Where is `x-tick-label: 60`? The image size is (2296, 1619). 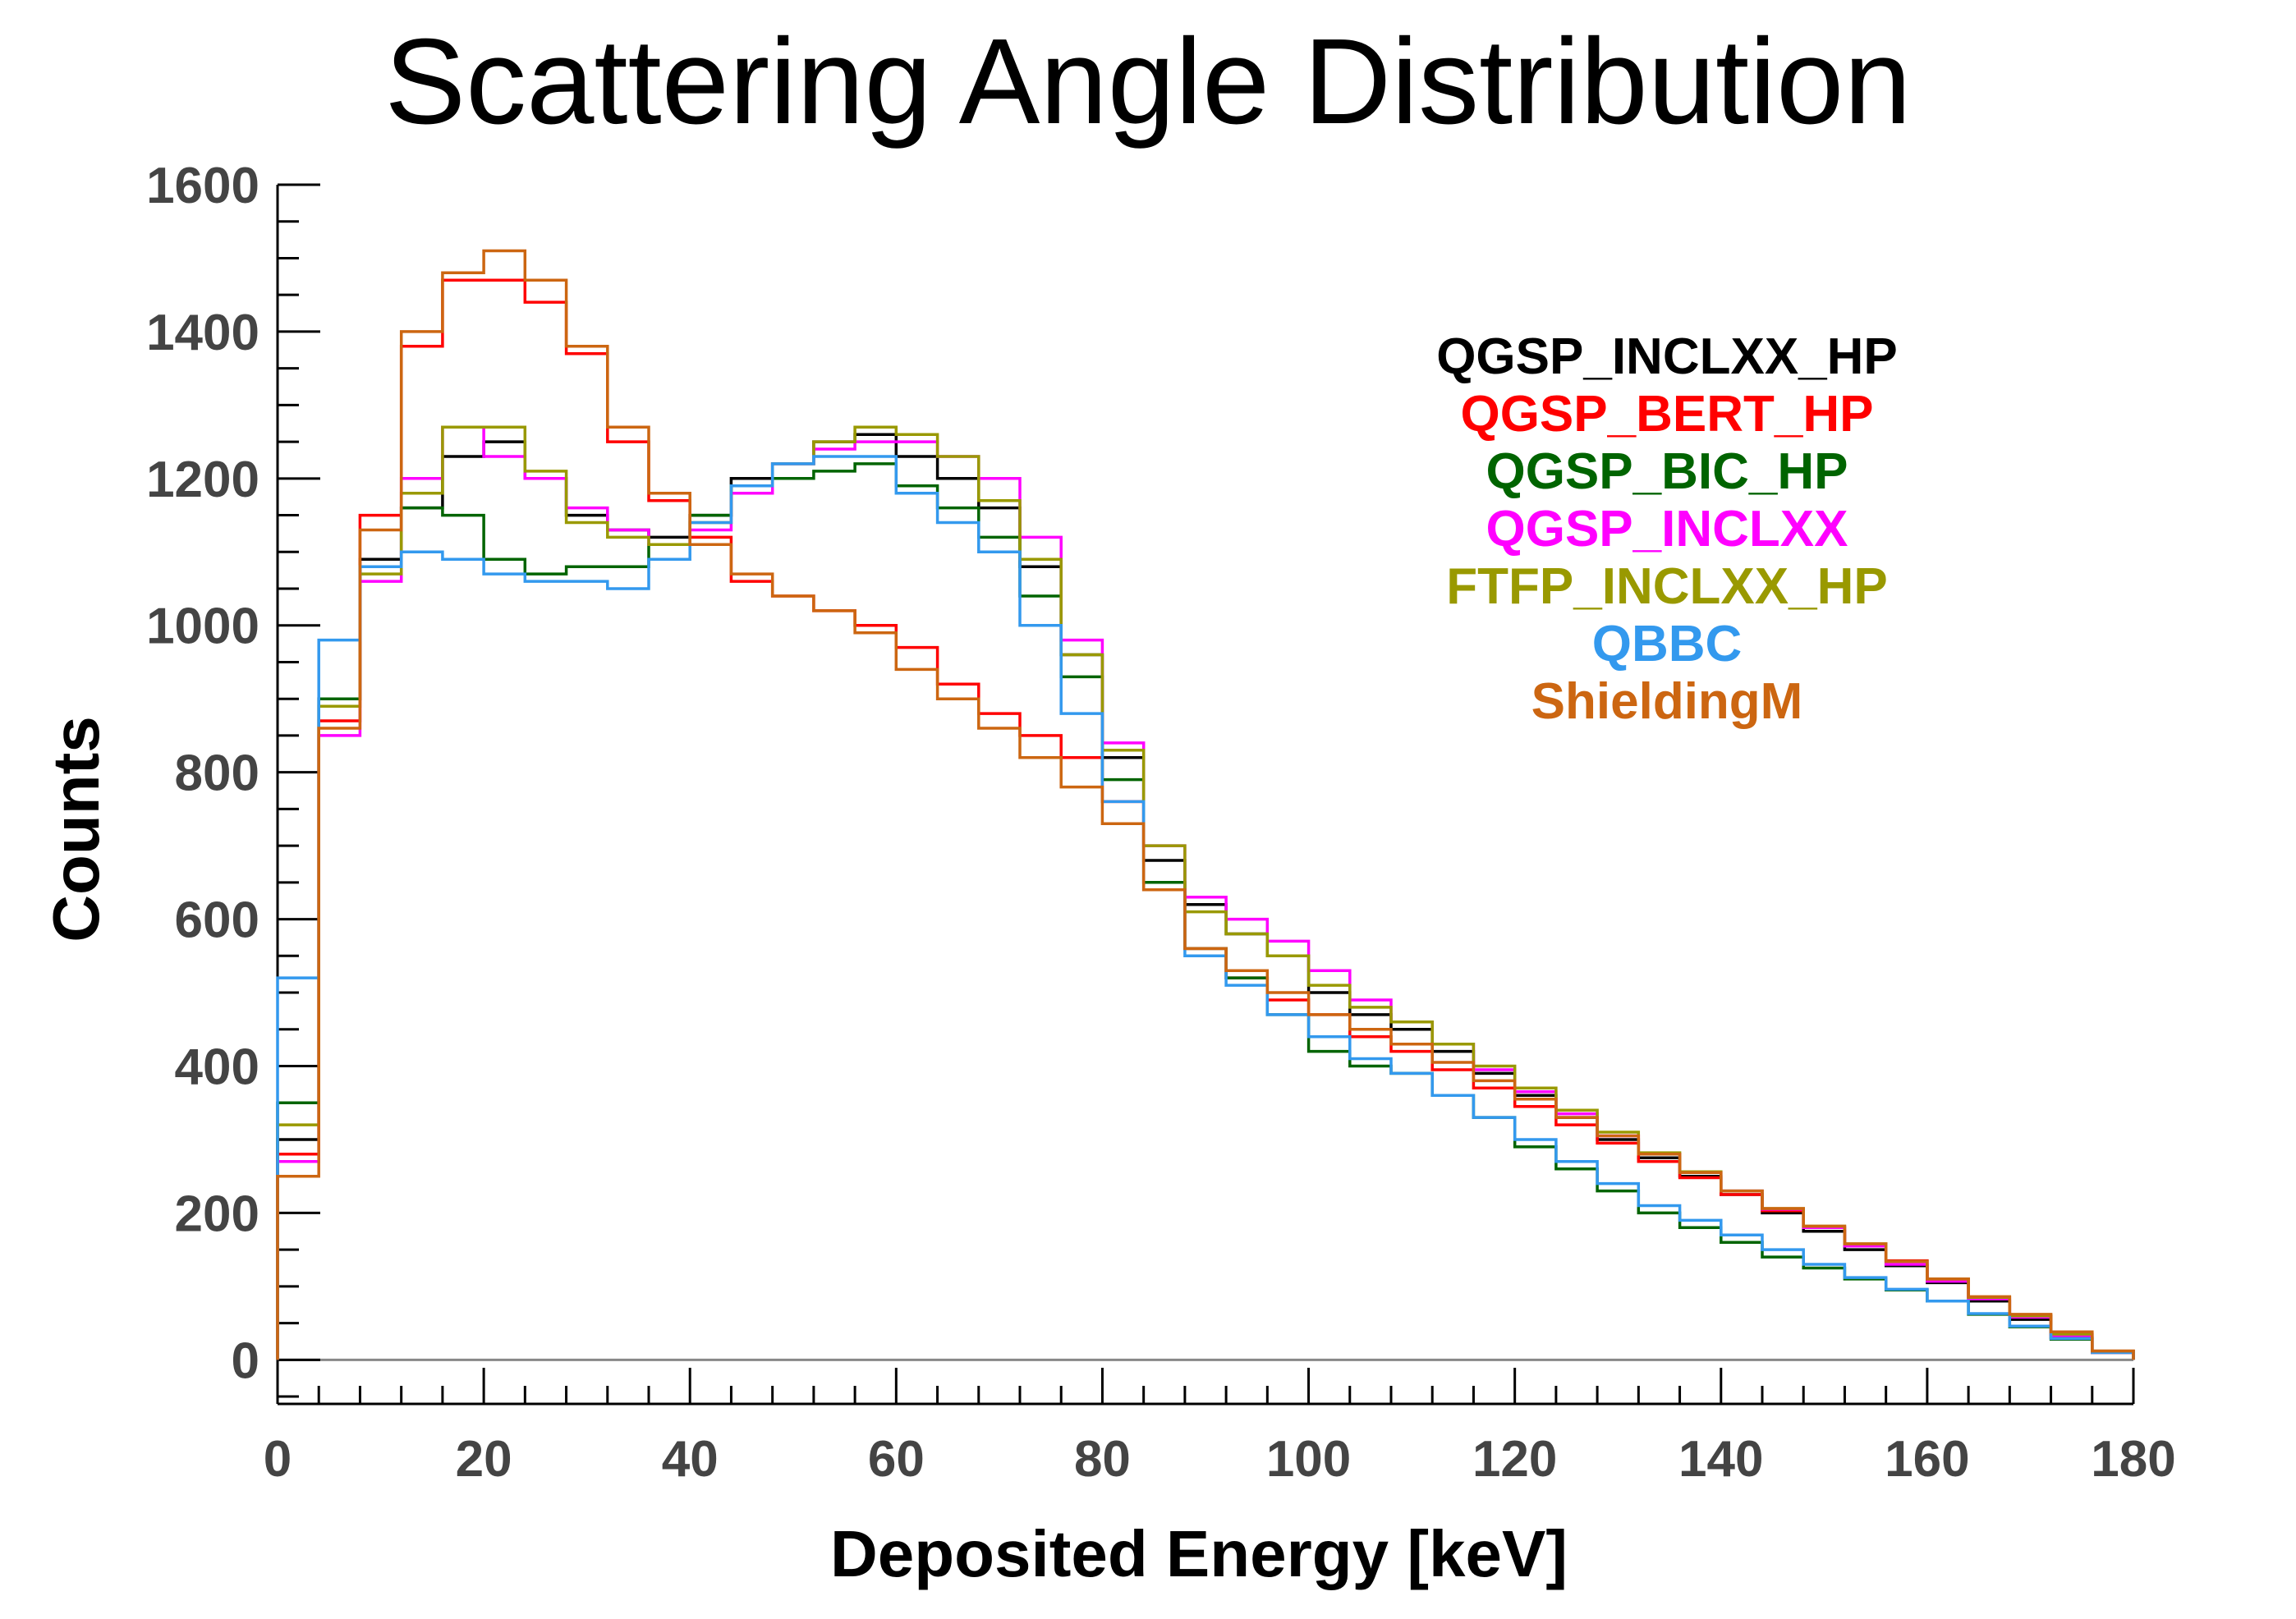
x-tick-label: 60 is located at coordinates (896, 1459).